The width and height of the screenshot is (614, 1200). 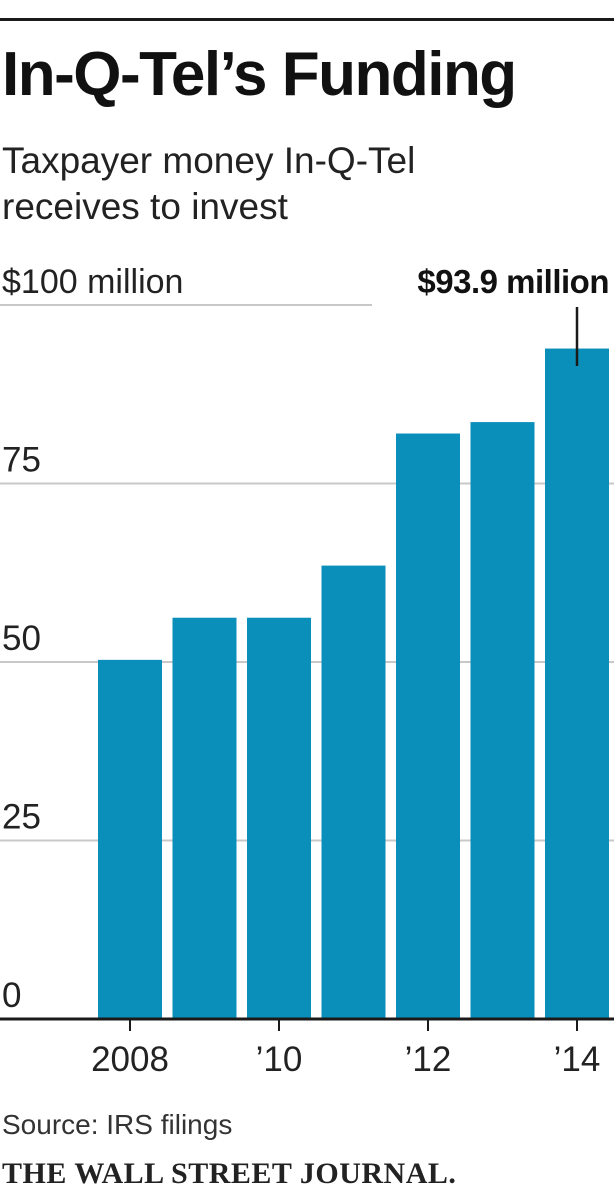 What do you see at coordinates (229, 1173) in the screenshot?
I see `publisher-logo: THE WALL STREET JOURNAL.` at bounding box center [229, 1173].